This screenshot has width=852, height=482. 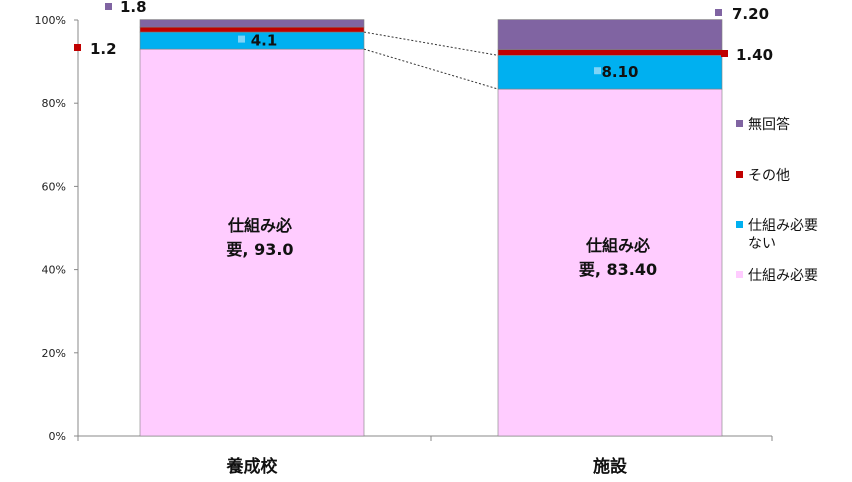 What do you see at coordinates (754, 55) in the screenshot?
I see `data-label: 1.40` at bounding box center [754, 55].